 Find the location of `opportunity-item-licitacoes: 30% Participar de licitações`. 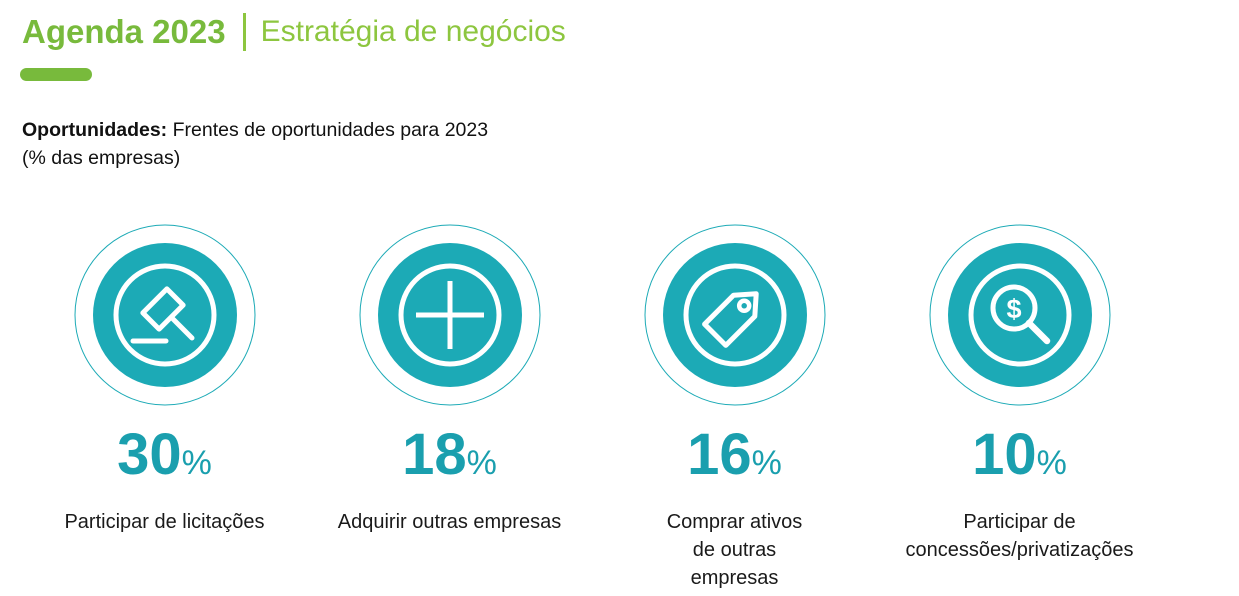

opportunity-item-licitacoes: 30% Participar de licitações is located at coordinates (164, 408).